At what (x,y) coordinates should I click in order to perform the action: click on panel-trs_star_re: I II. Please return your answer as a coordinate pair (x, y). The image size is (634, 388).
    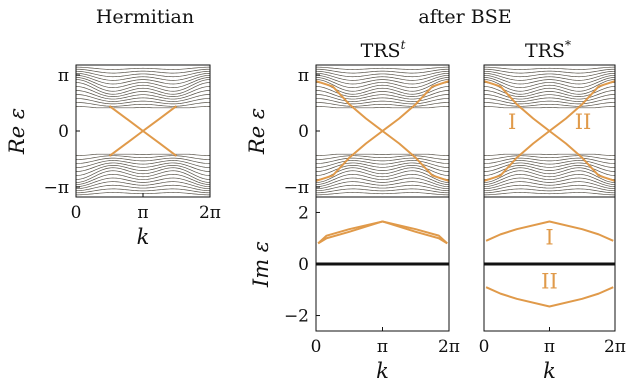
    Looking at the image, I should click on (549, 131).